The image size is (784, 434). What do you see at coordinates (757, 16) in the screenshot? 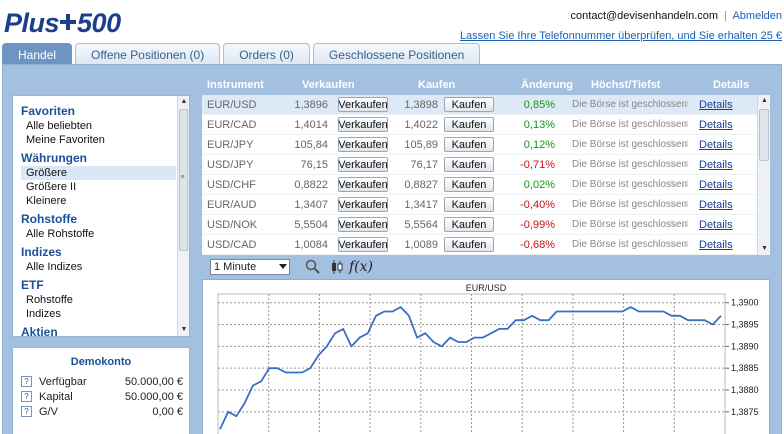
I see `logout-link: Abmelden` at bounding box center [757, 16].